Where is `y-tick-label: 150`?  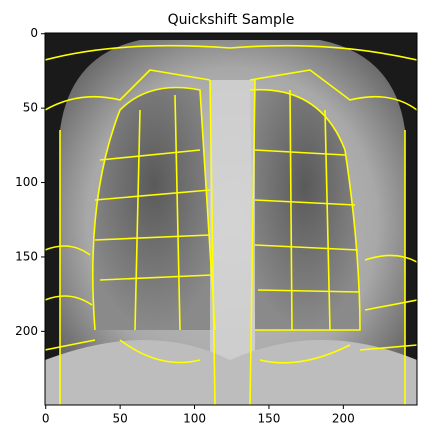 y-tick-label: 150 is located at coordinates (26, 256).